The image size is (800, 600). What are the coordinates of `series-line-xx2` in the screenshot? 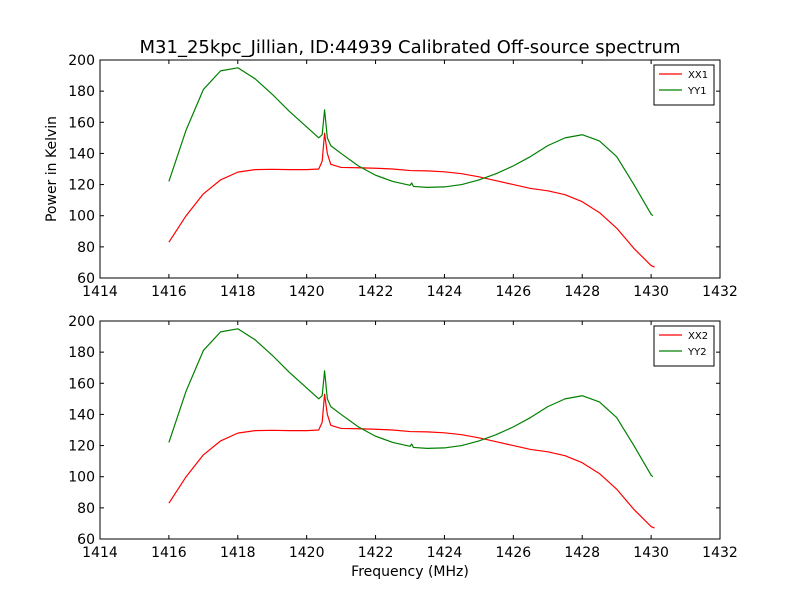 It's located at (411, 461).